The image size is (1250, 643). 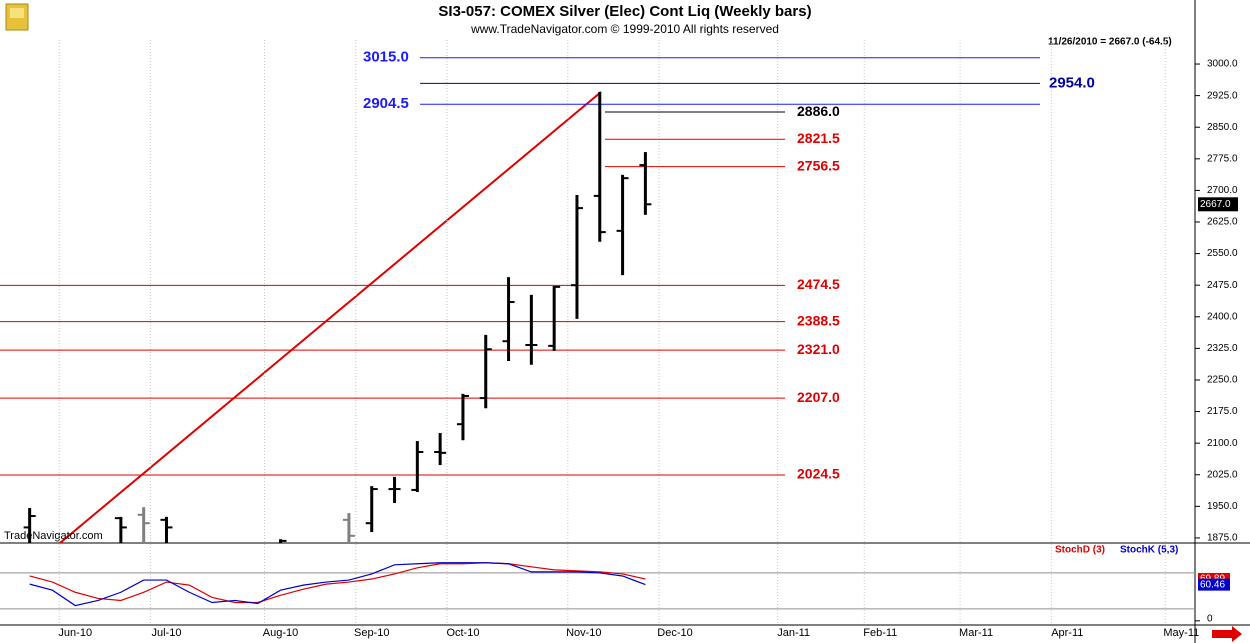 What do you see at coordinates (818, 165) in the screenshot?
I see `level-label: 2756.5` at bounding box center [818, 165].